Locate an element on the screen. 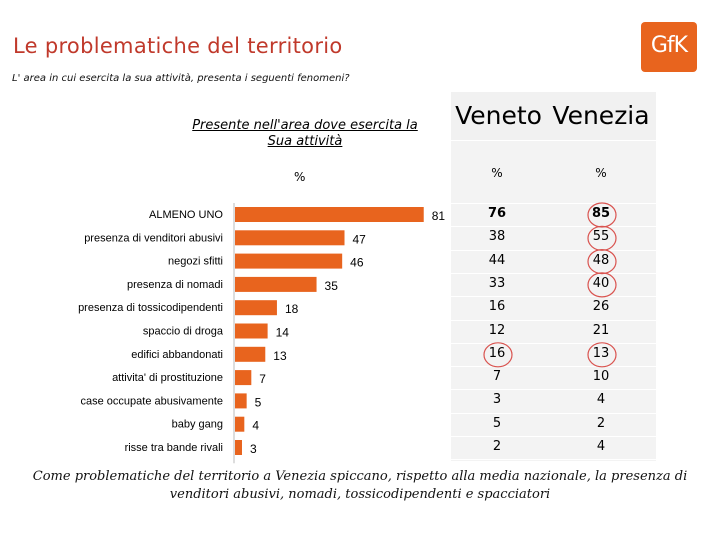  table-cell-veneto: 33 is located at coordinates (497, 283).